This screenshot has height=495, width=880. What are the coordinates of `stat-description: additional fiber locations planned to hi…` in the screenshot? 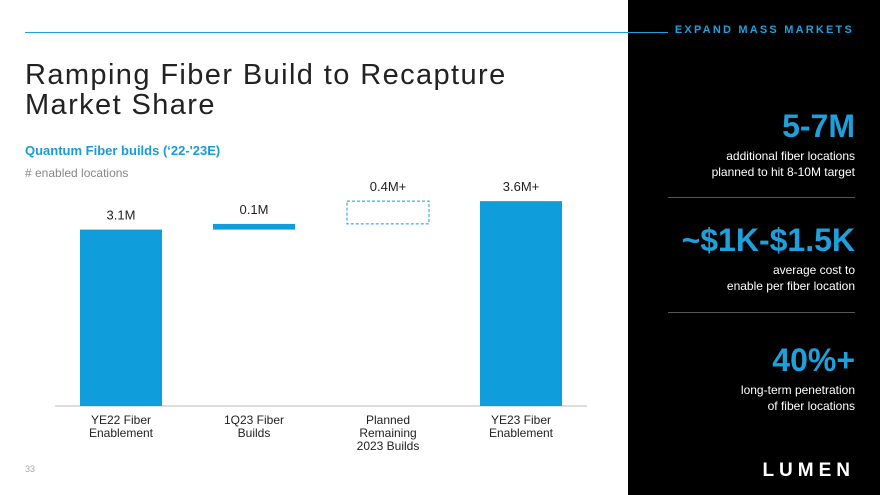 It's located at (783, 164).